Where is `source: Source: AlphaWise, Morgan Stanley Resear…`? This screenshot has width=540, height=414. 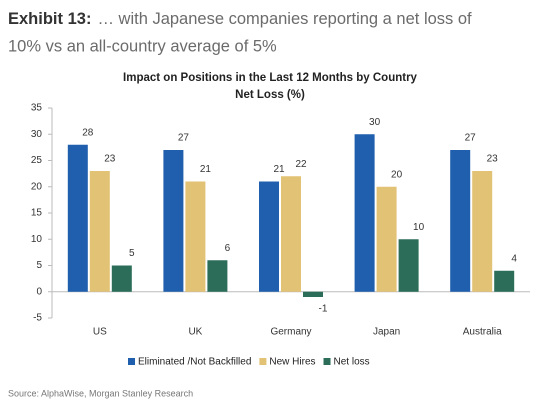 source: Source: AlphaWise, Morgan Stanley Resear… is located at coordinates (100, 393).